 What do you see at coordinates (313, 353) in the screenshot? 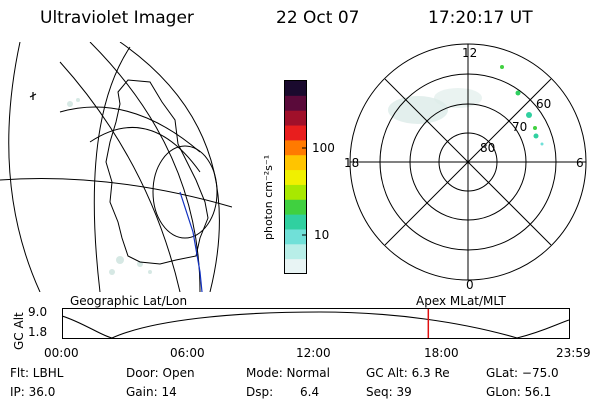
I see `timeline-xtick-2: 12:00` at bounding box center [313, 353].